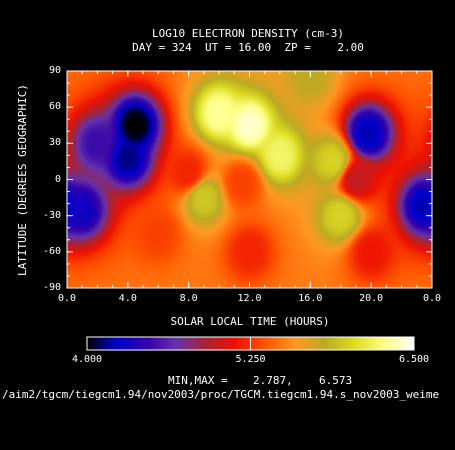  What do you see at coordinates (127, 298) in the screenshot?
I see `x-tick-label: 4.0` at bounding box center [127, 298].